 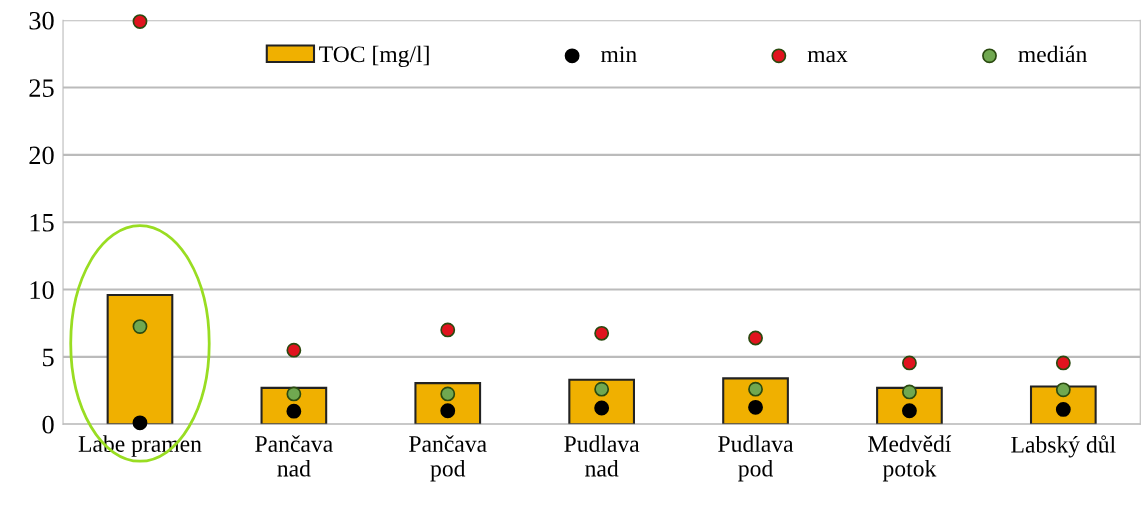 I want to click on legend-label: medián, so click(x=1052, y=54).